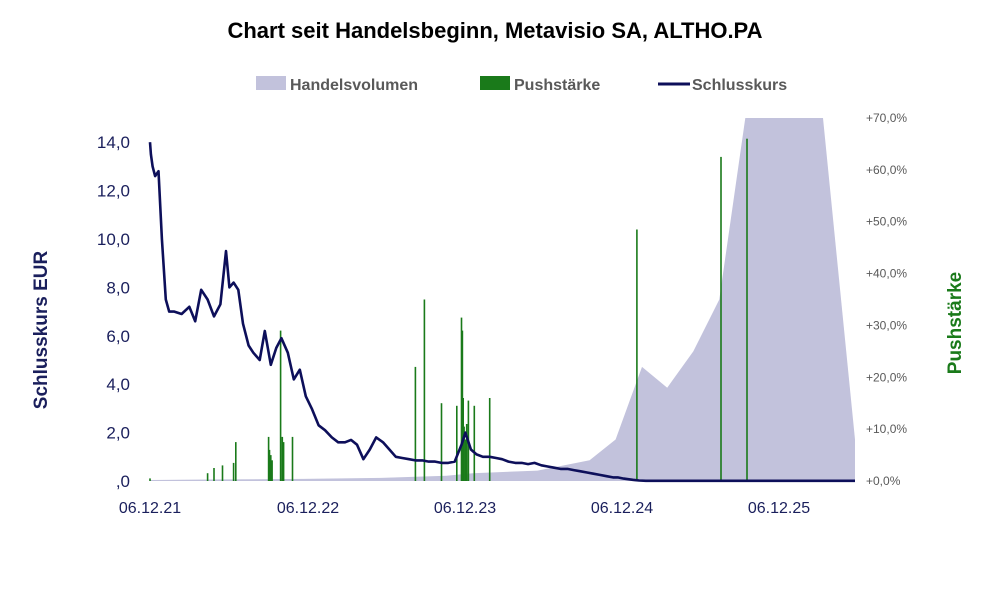 The image size is (991, 589). Describe the element at coordinates (113, 191) in the screenshot. I see `y-tick-label: 12,0` at that location.